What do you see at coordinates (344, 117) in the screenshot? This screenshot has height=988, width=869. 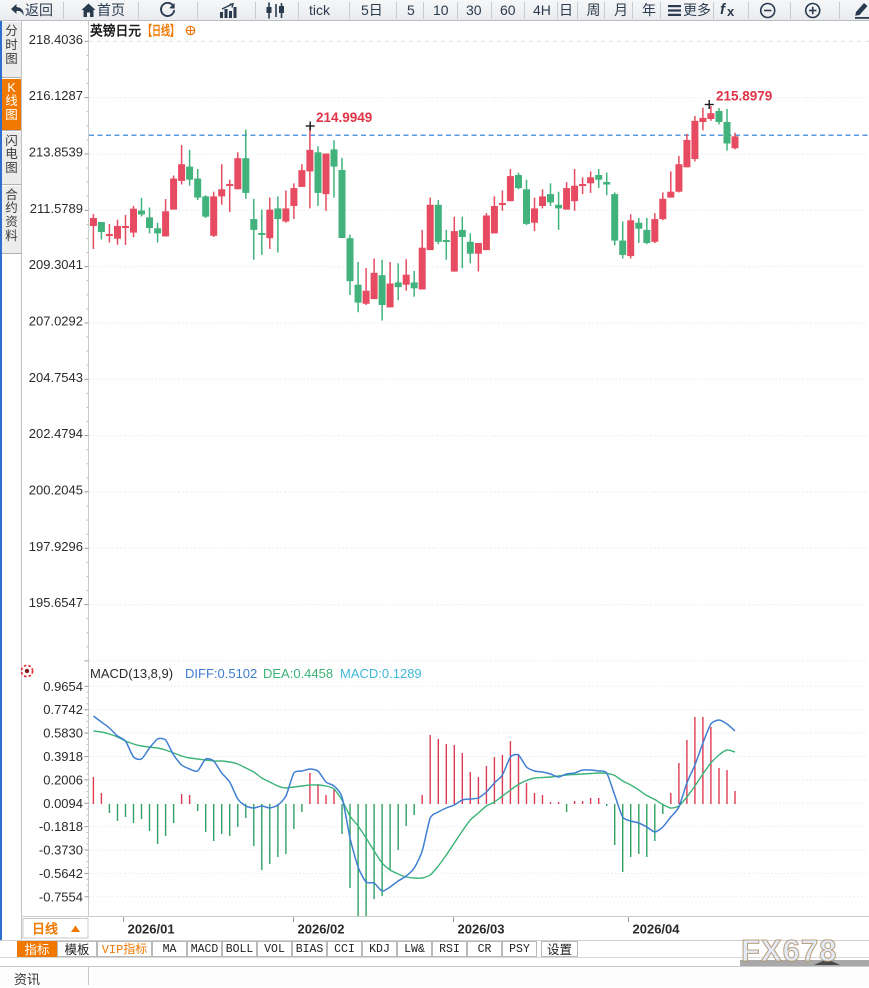 I see `svg-text: 214.9949` at bounding box center [344, 117].